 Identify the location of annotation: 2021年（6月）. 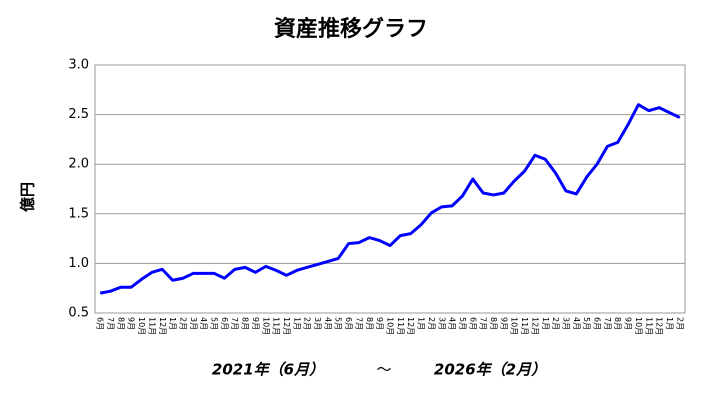
(268, 370).